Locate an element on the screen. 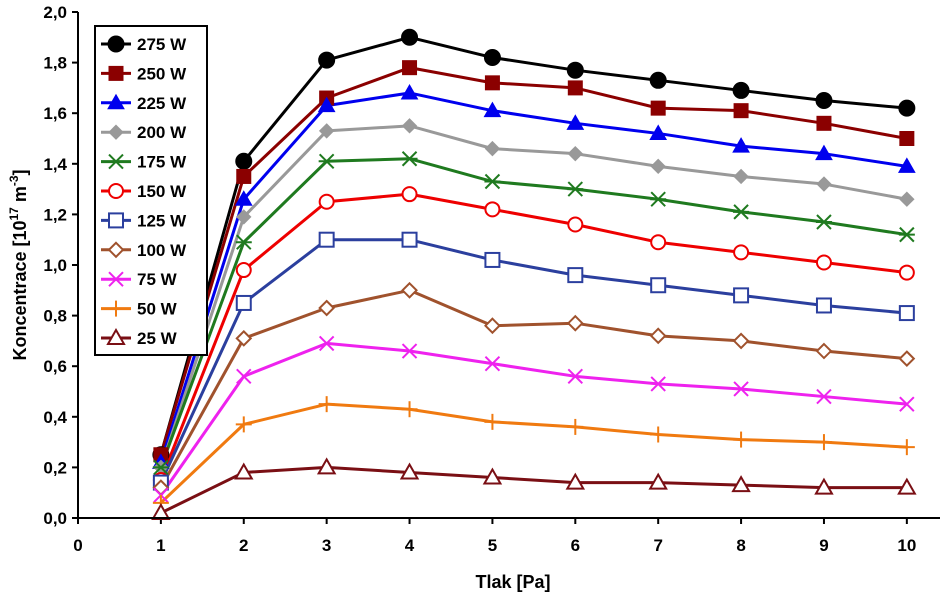 The height and width of the screenshot is (606, 943). y-tick-label: 1,4 is located at coordinates (55, 164).